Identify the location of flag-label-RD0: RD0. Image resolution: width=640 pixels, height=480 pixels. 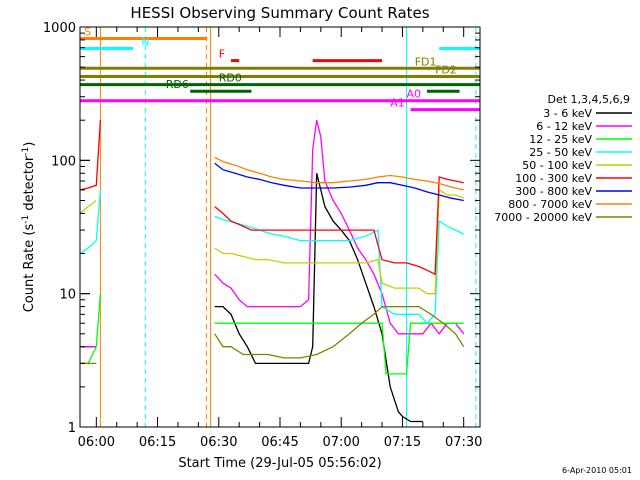
(230, 78).